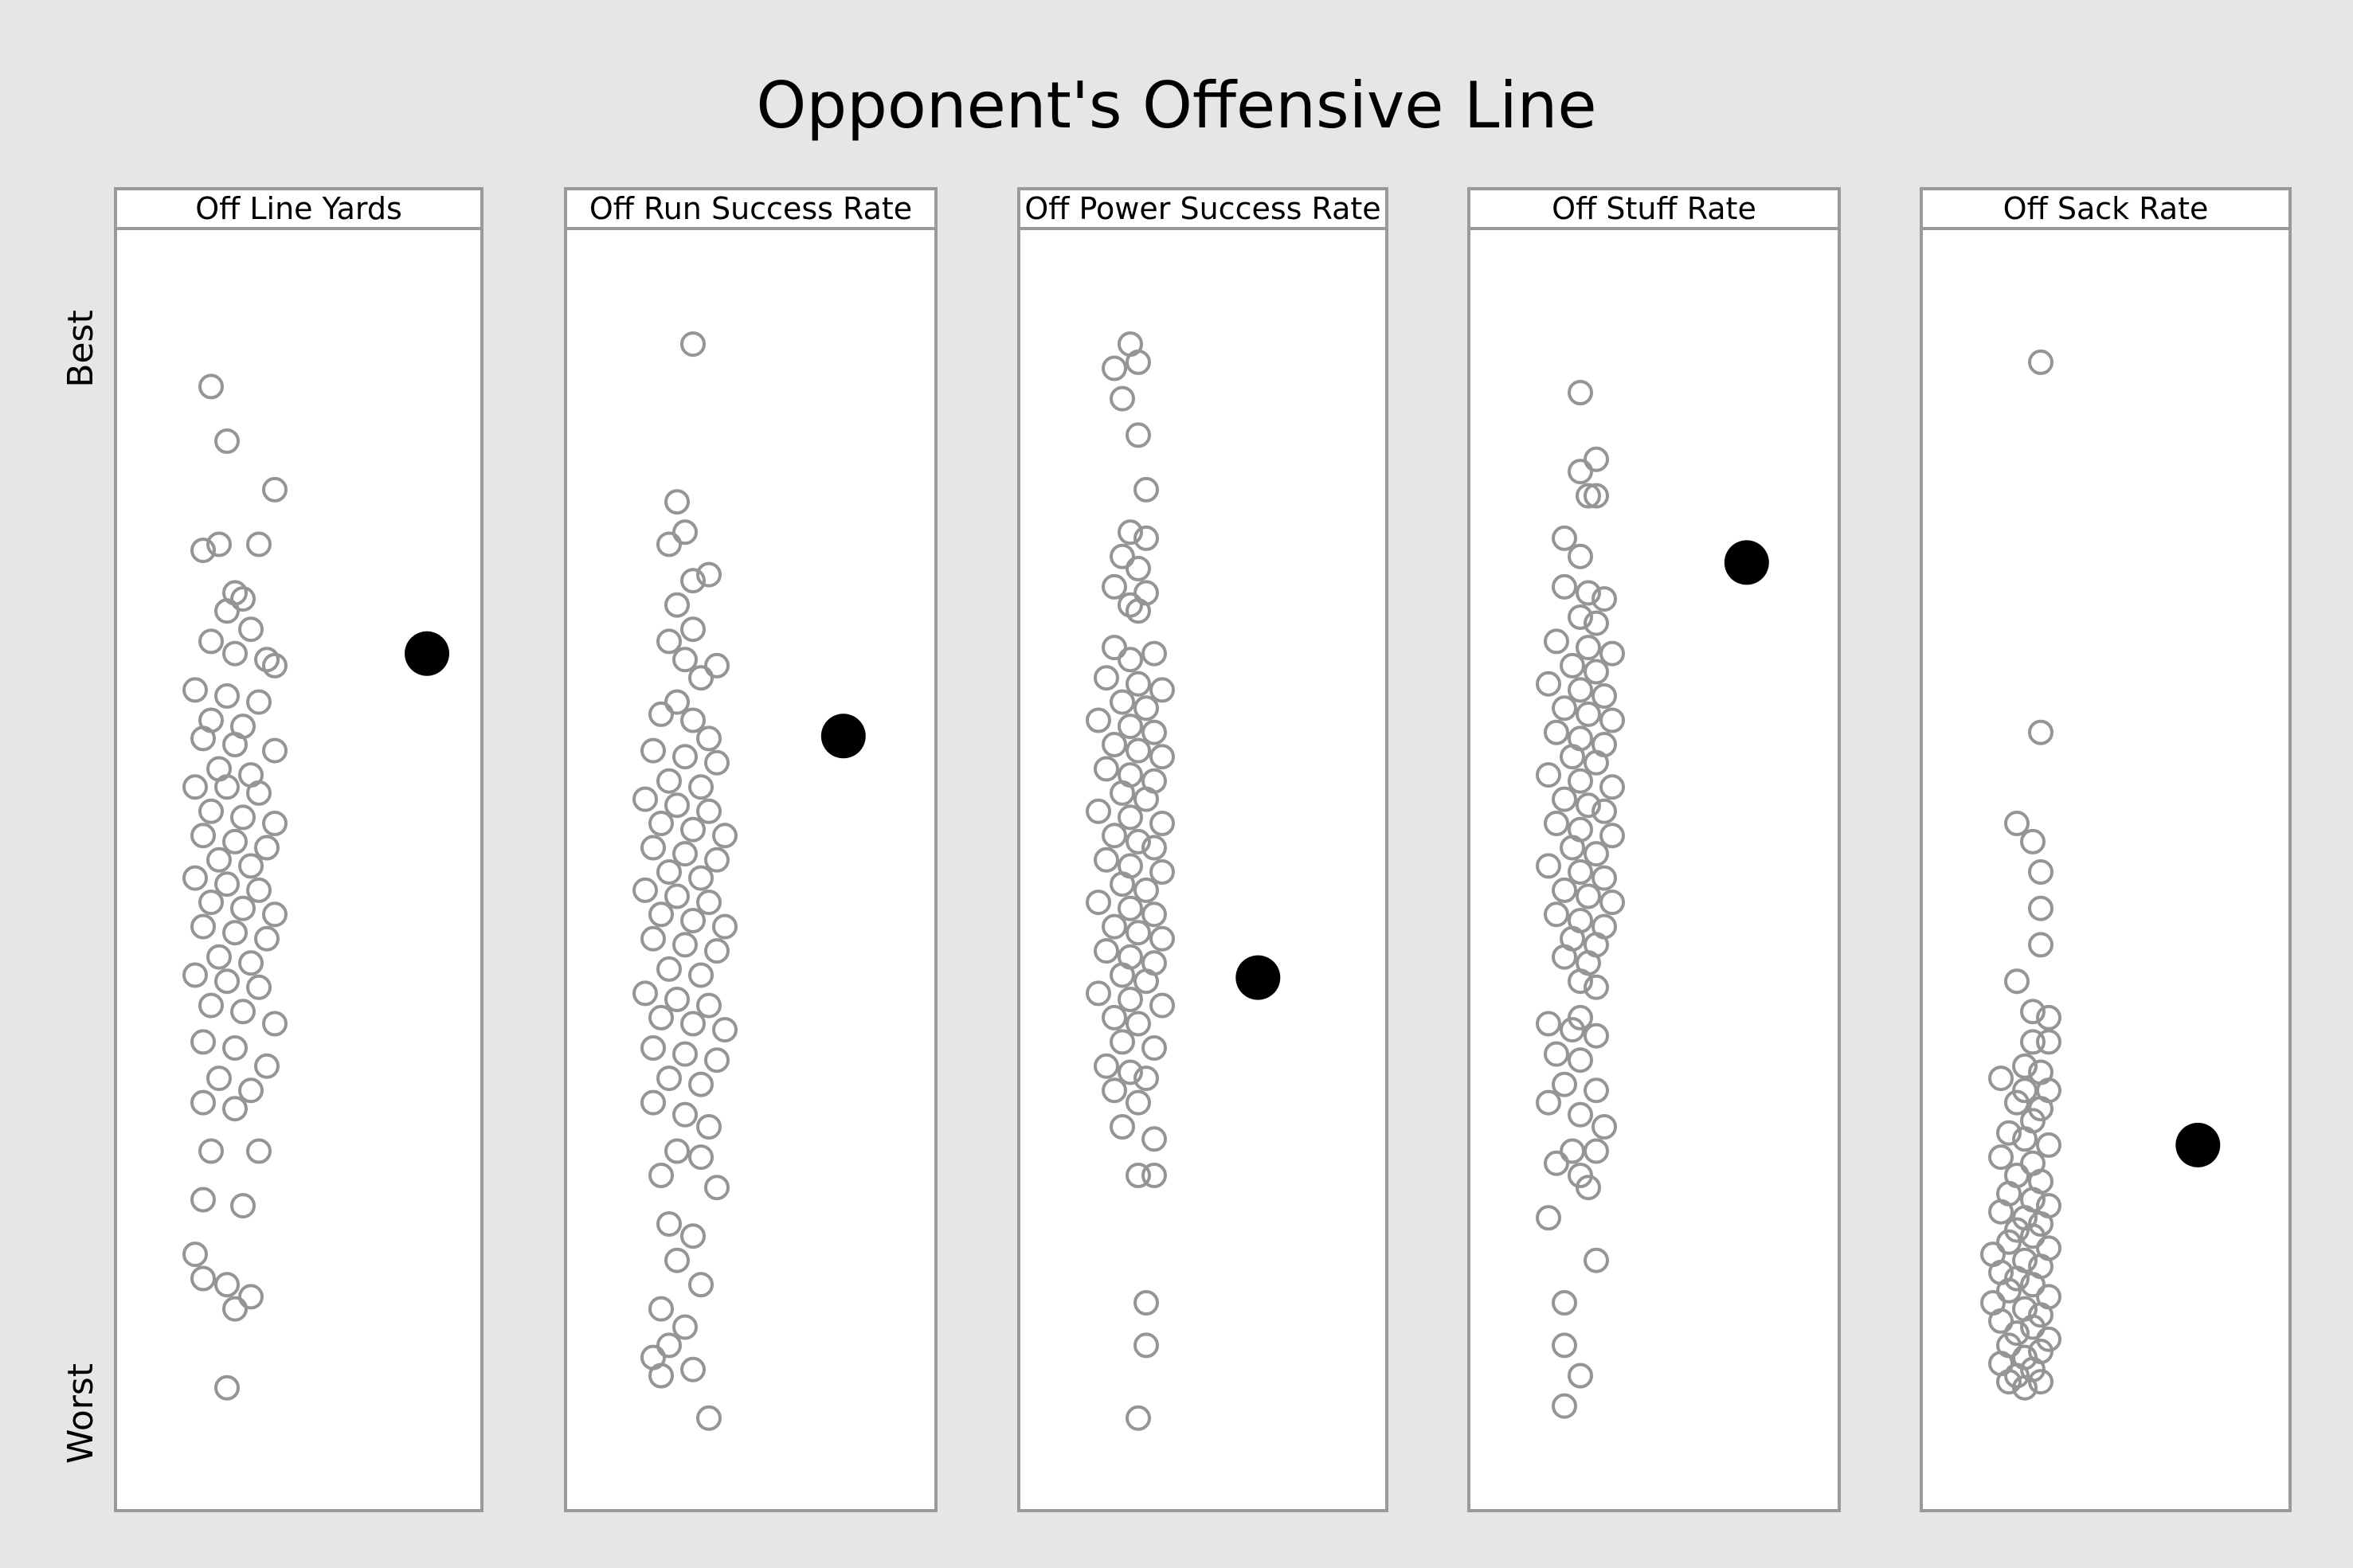 This screenshot has width=2353, height=1568. I want to click on panel-3: Off Power Success Rate, so click(1202, 849).